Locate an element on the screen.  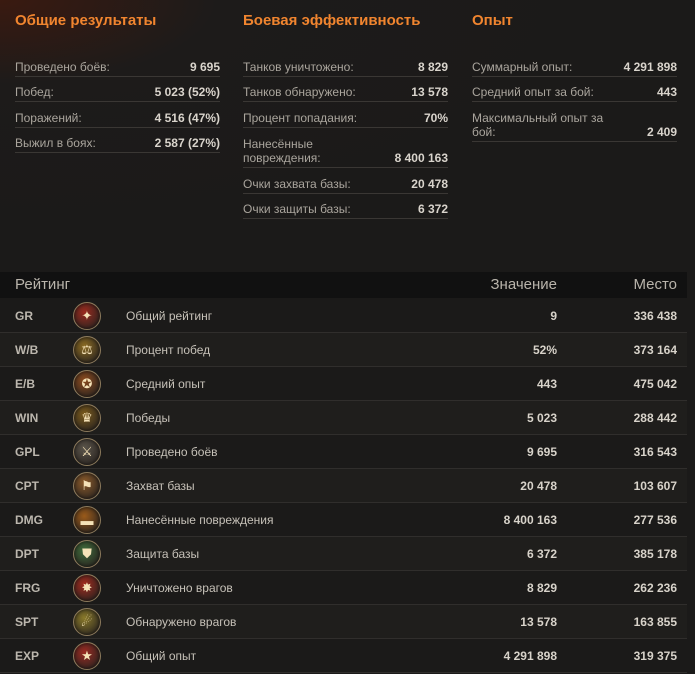
stat-label: Проведено боёв: is located at coordinates (62, 67).